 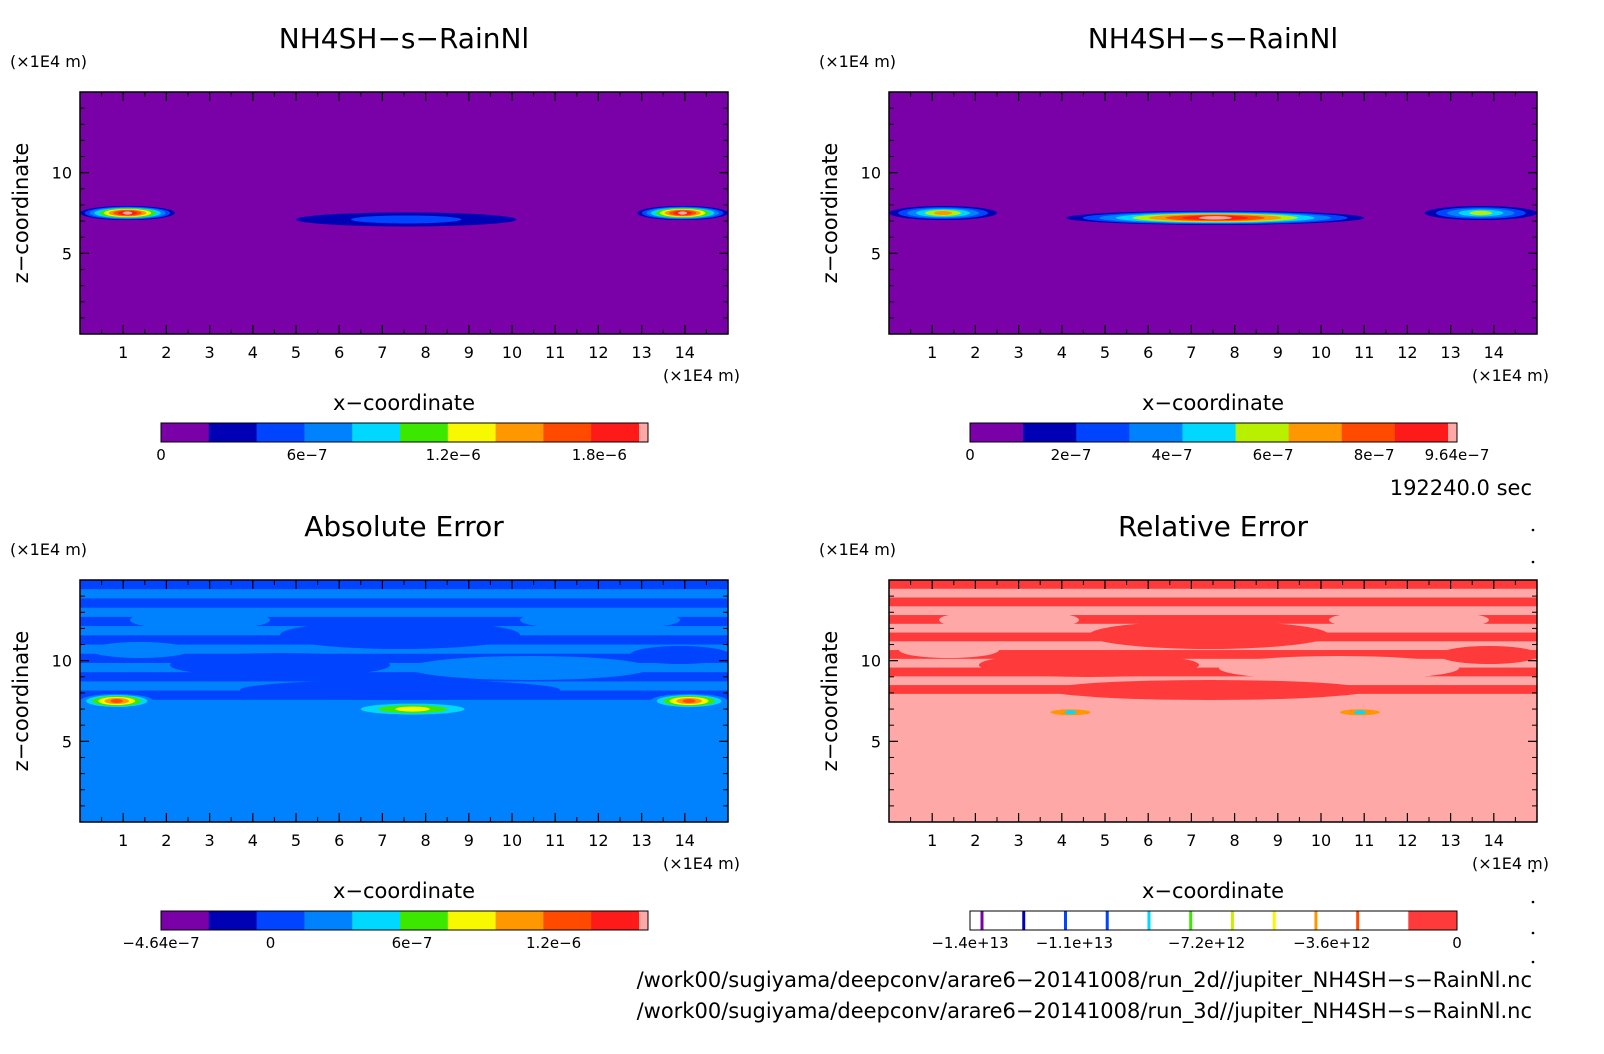 What do you see at coordinates (161, 455) in the screenshot?
I see `colorbar-label: 0` at bounding box center [161, 455].